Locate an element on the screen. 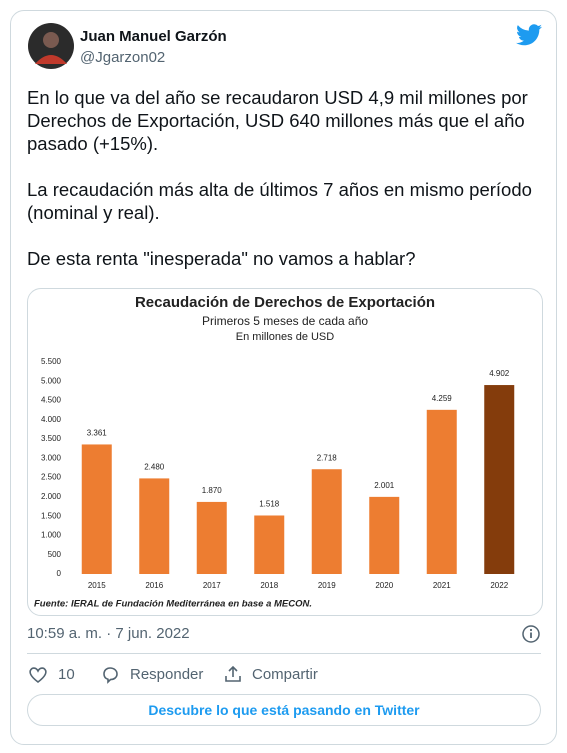 This screenshot has height=753, width=567. x-tick-label: 2018 is located at coordinates (269, 585).